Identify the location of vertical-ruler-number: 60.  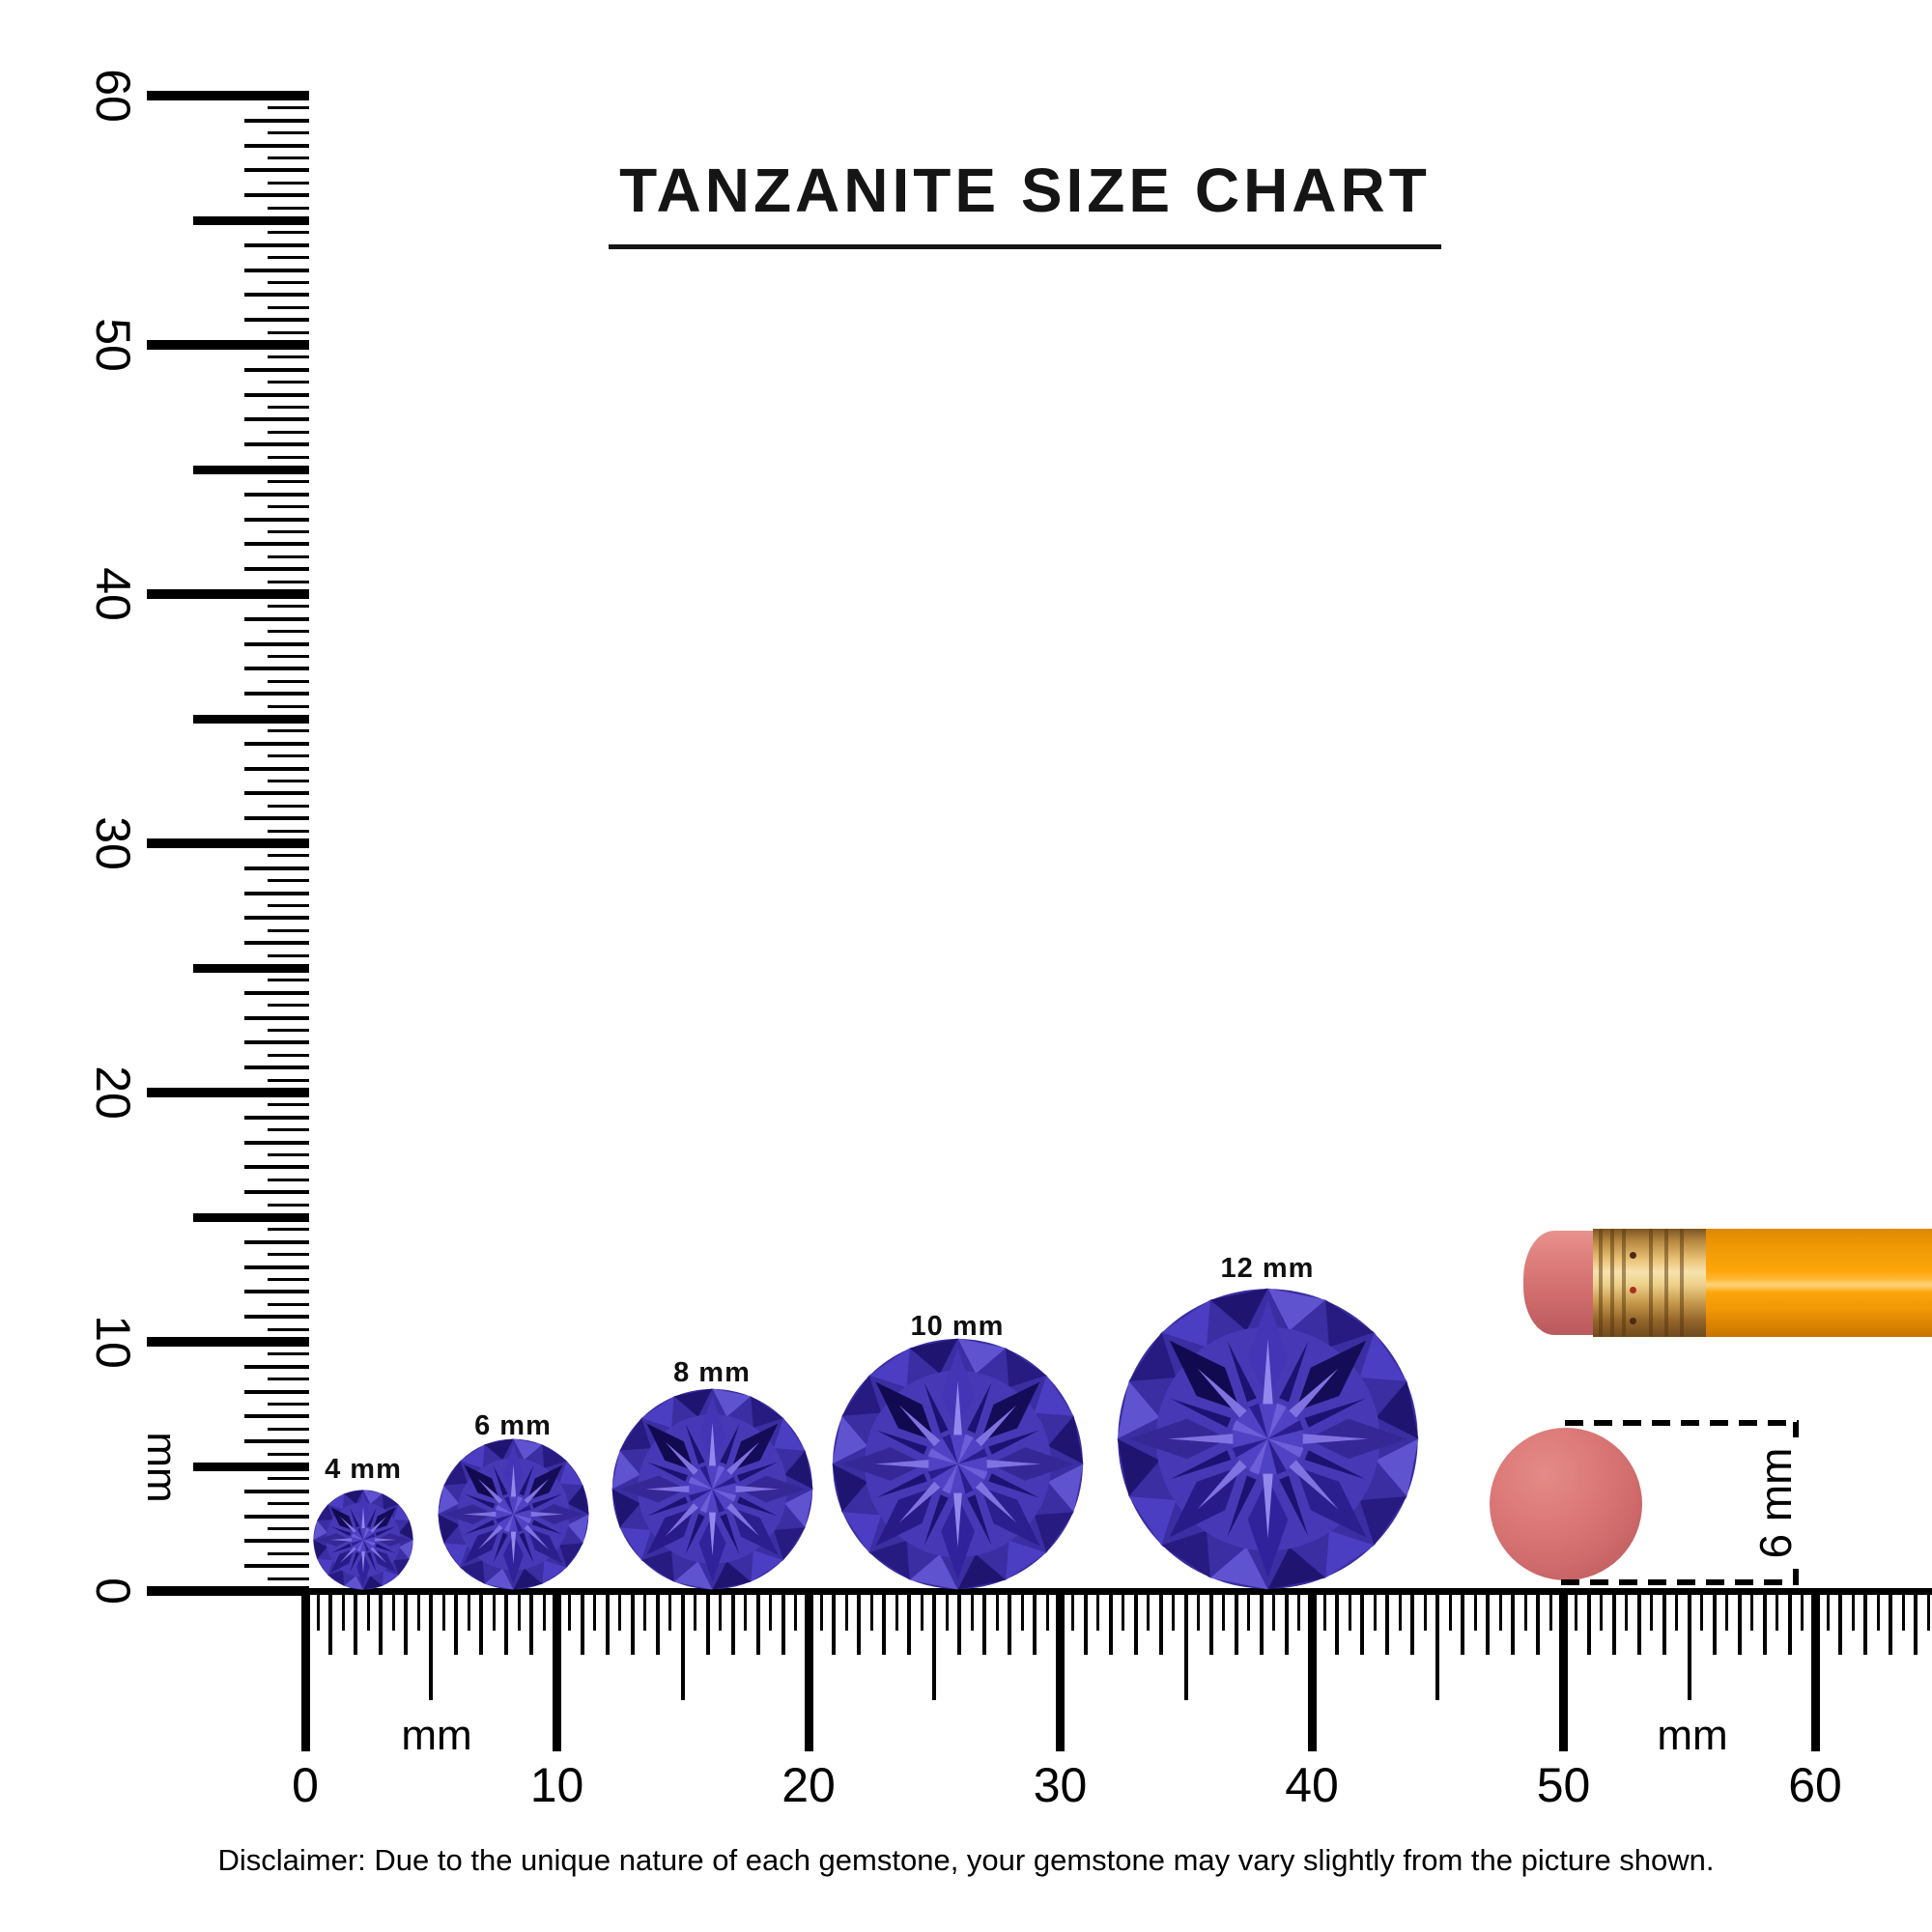
(113, 96).